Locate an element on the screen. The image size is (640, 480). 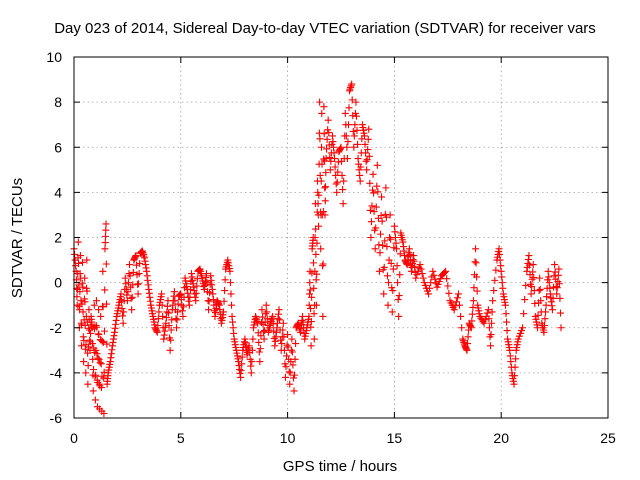
y-tick-label: -6 is located at coordinates (56, 418).